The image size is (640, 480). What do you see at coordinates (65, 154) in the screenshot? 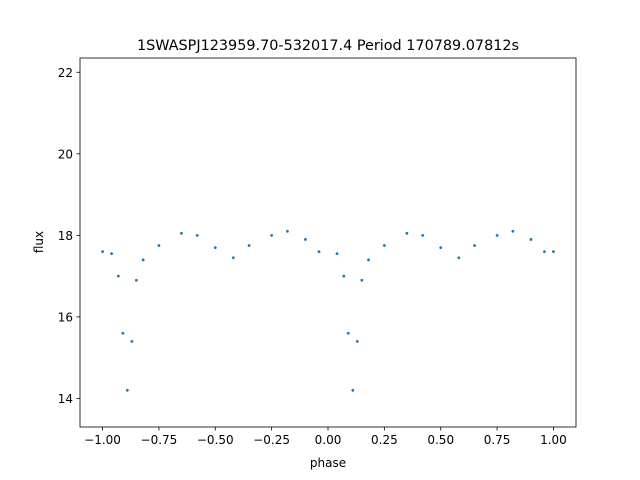
I see `y-tick-label: 20` at bounding box center [65, 154].